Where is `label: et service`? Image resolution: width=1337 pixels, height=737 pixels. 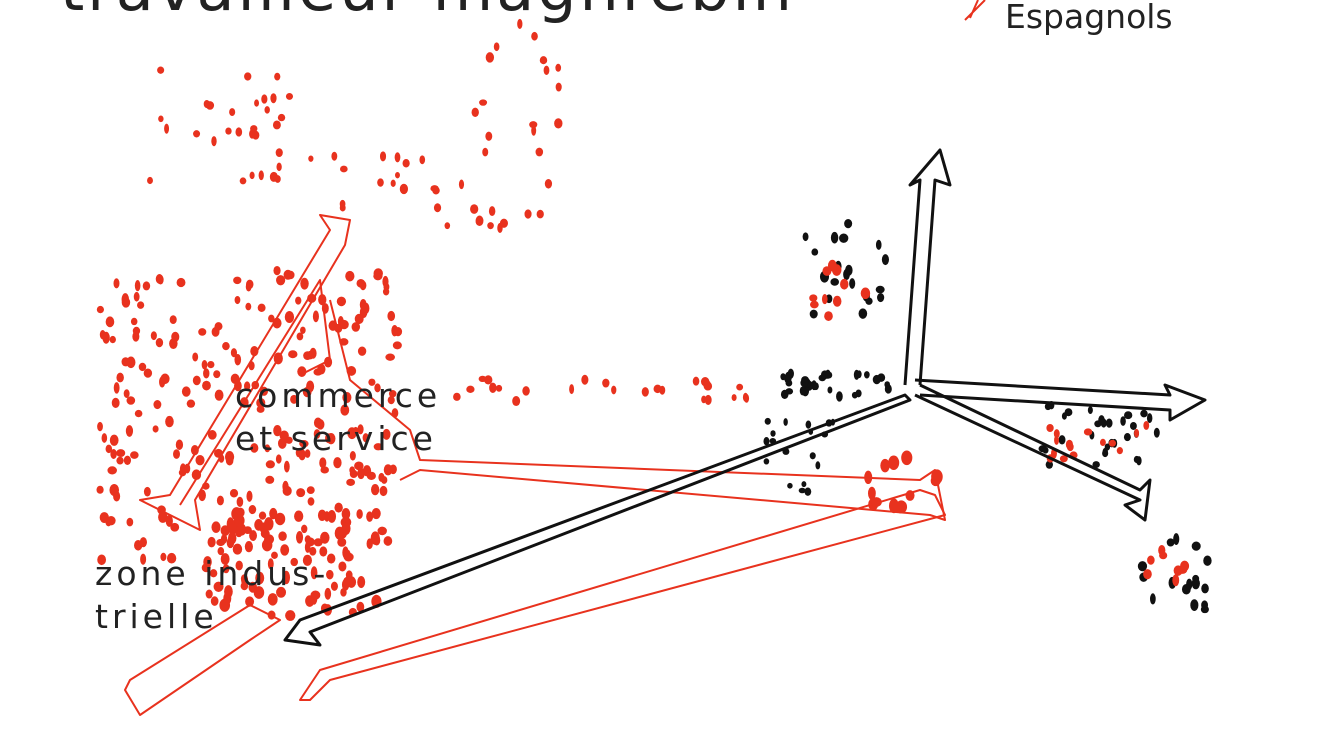
label: et service is located at coordinates (336, 438).